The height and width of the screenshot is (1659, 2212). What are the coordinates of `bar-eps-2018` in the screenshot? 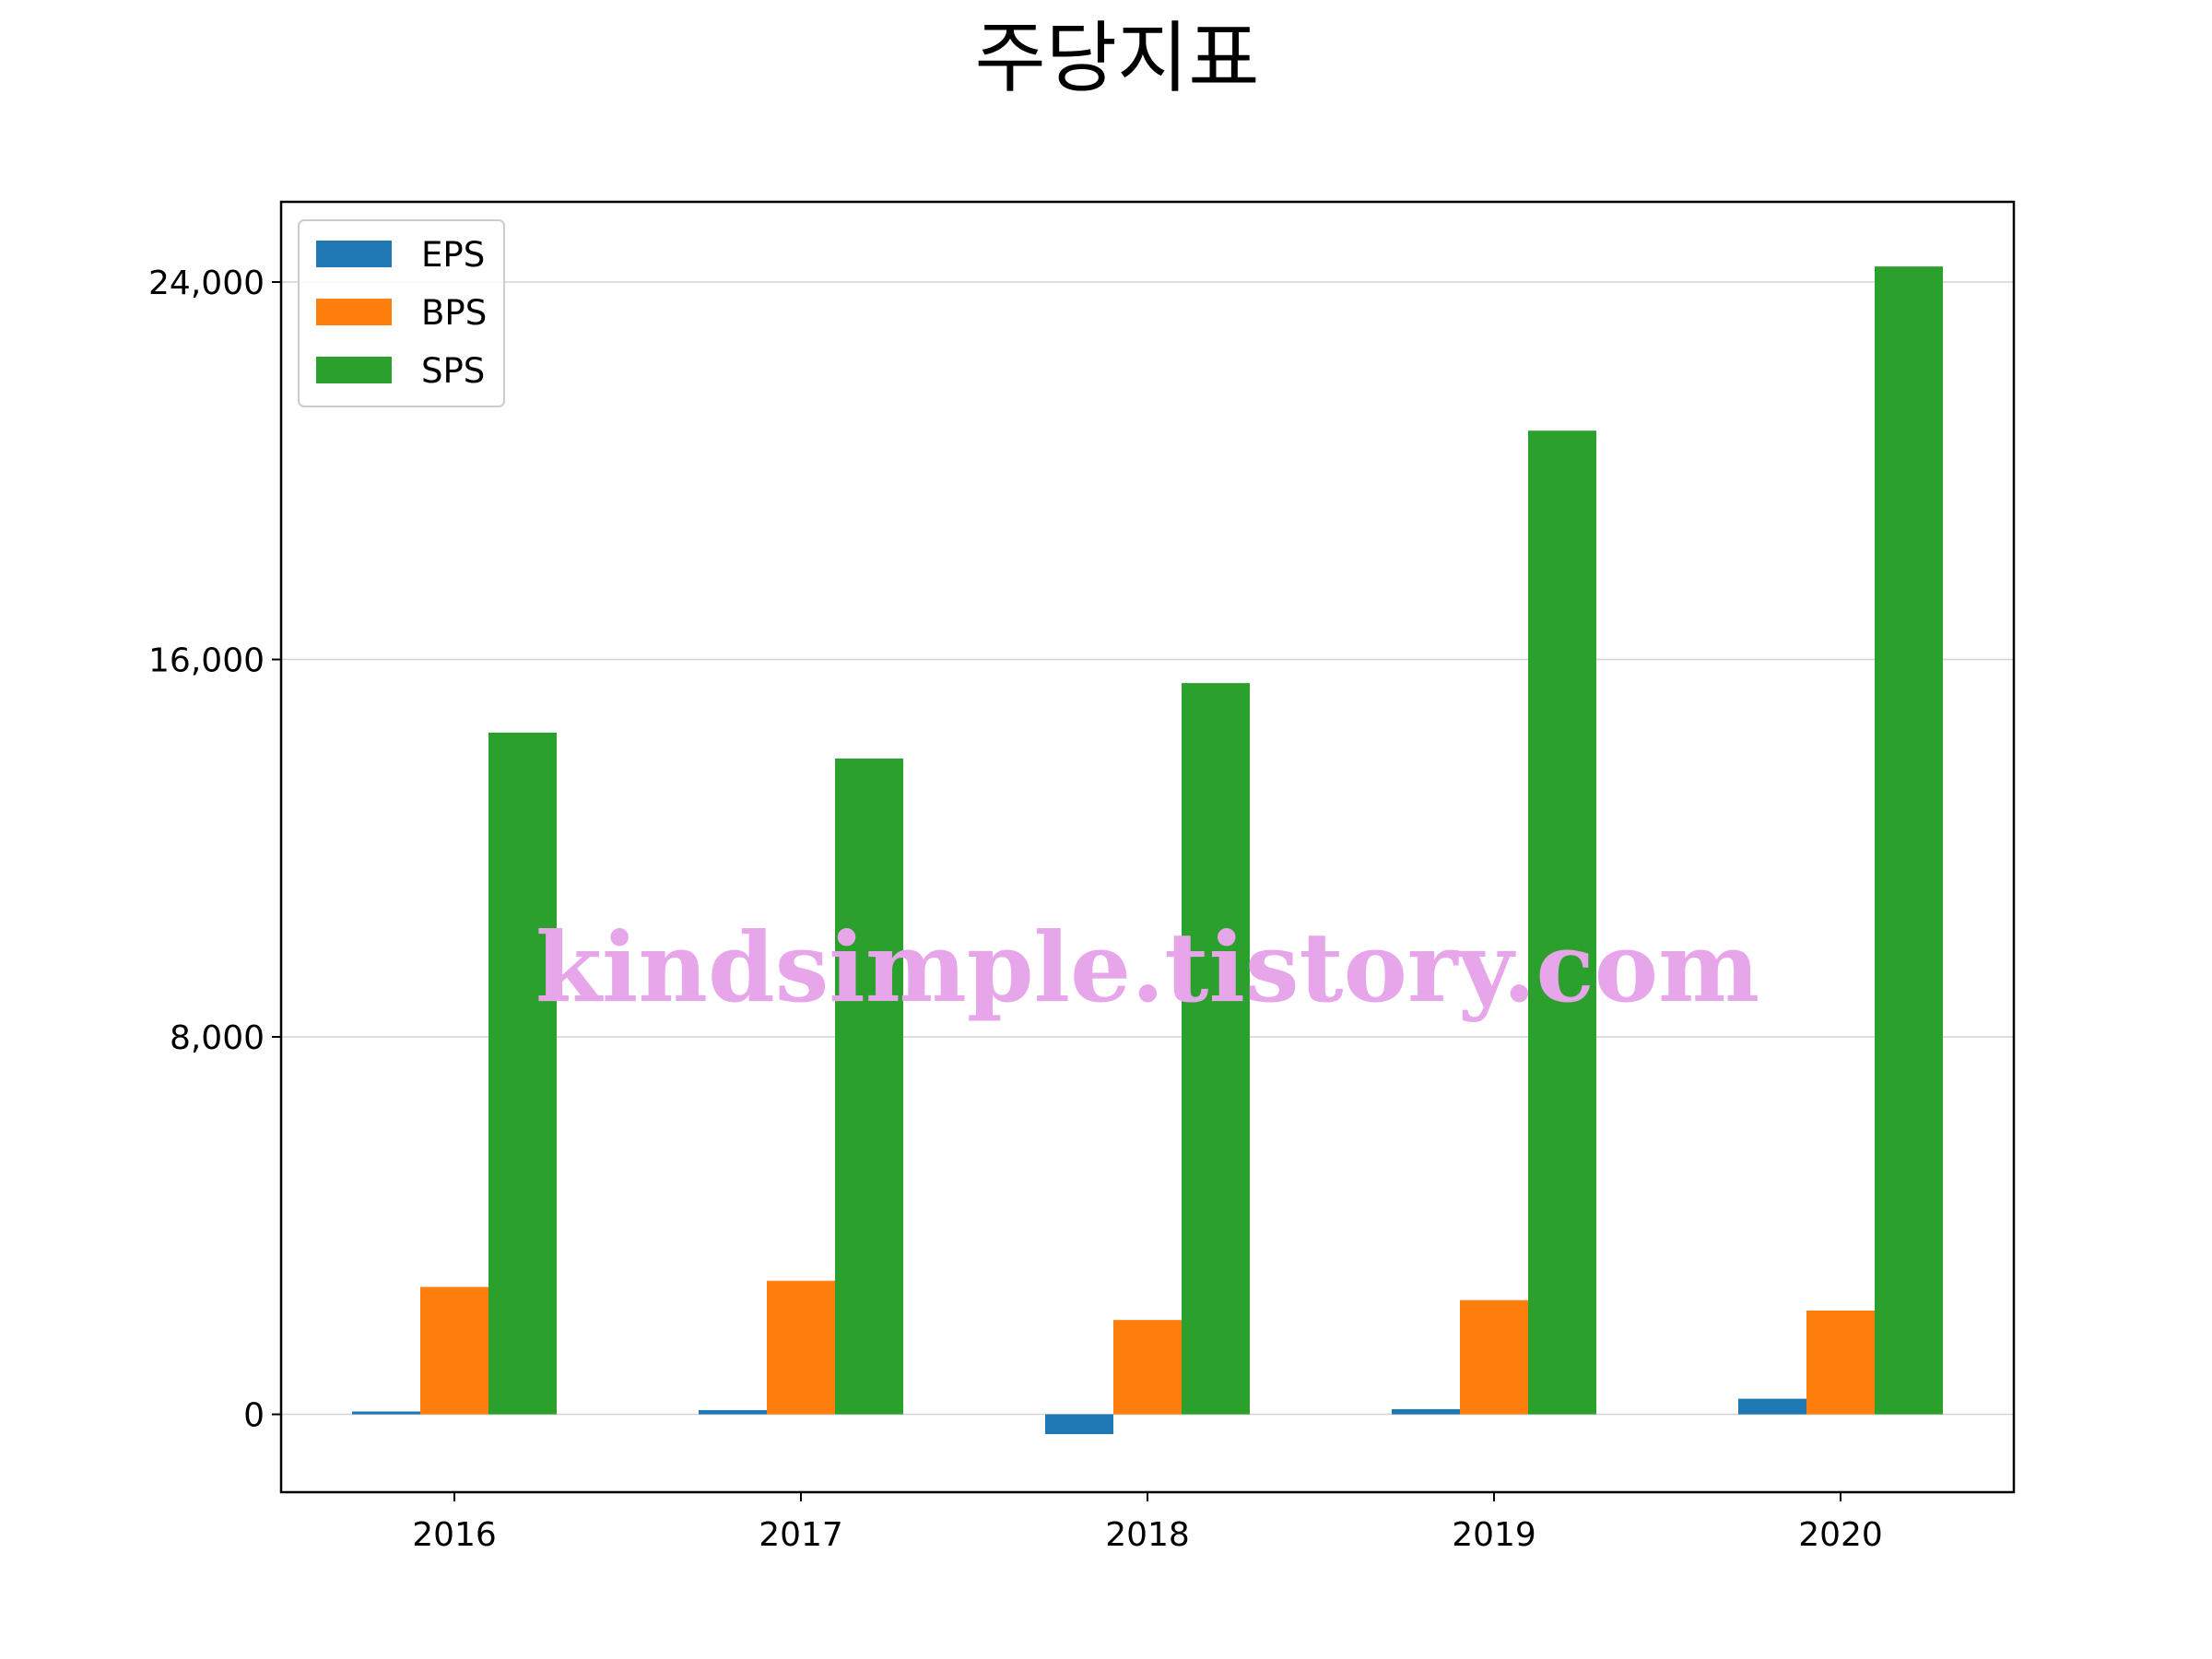 It's located at (1079, 1424).